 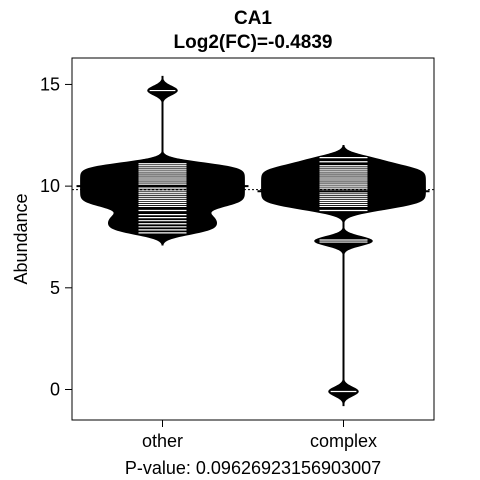 What do you see at coordinates (259, 435) in the screenshot?
I see `x-axis: other complex` at bounding box center [259, 435].